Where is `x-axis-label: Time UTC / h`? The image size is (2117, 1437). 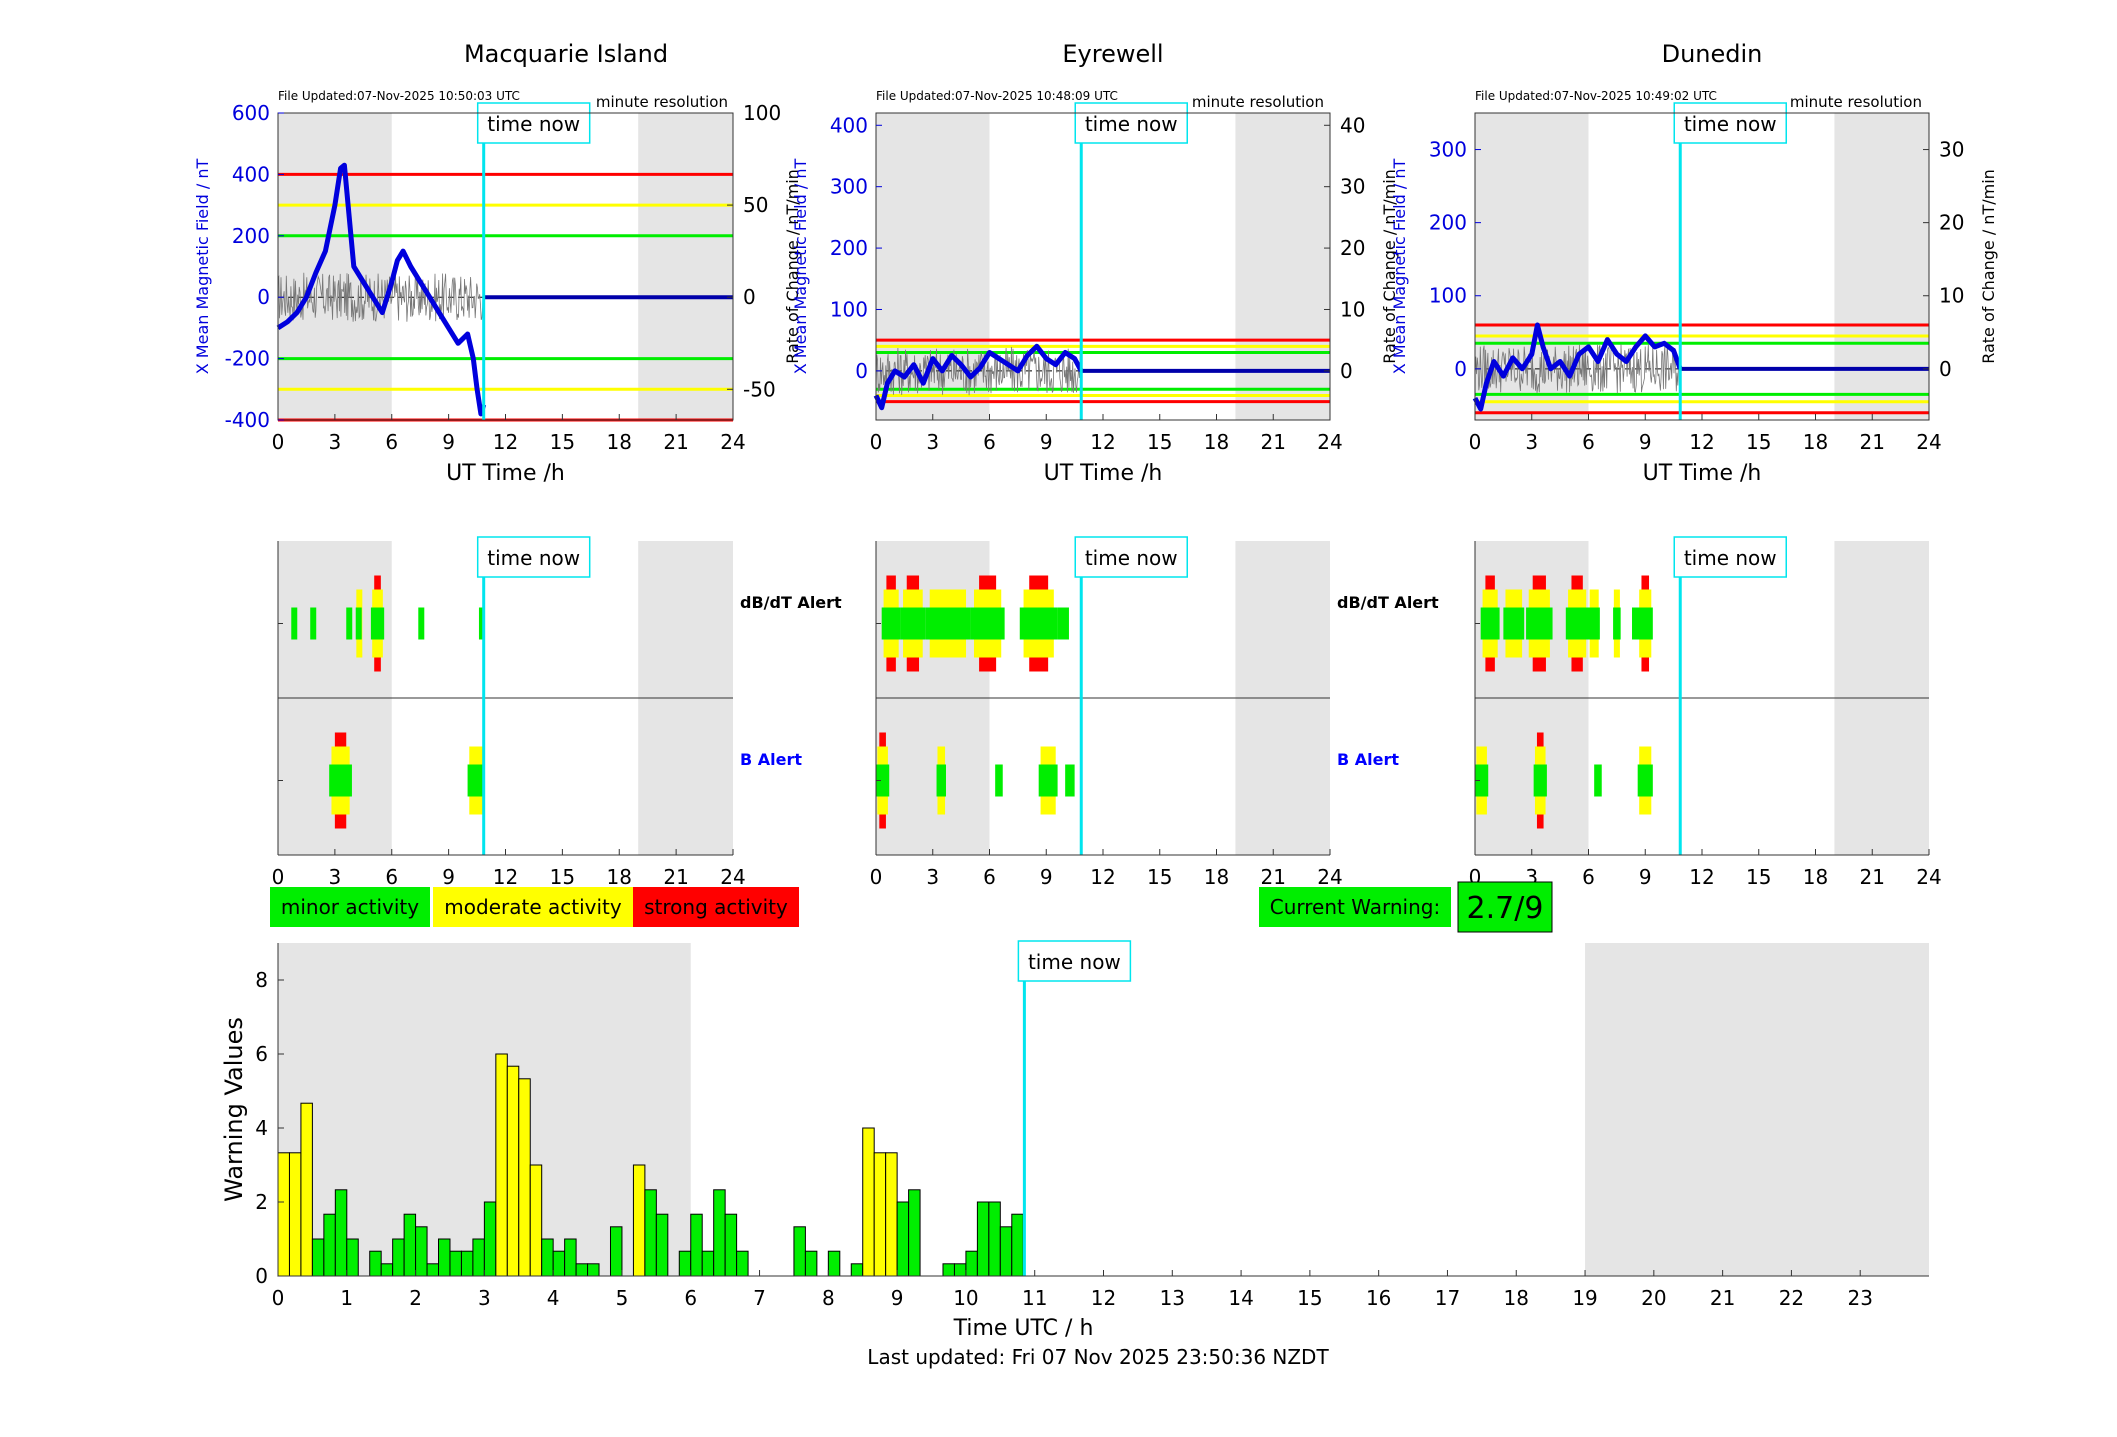
x-axis-label: Time UTC / h is located at coordinates (1023, 1328).